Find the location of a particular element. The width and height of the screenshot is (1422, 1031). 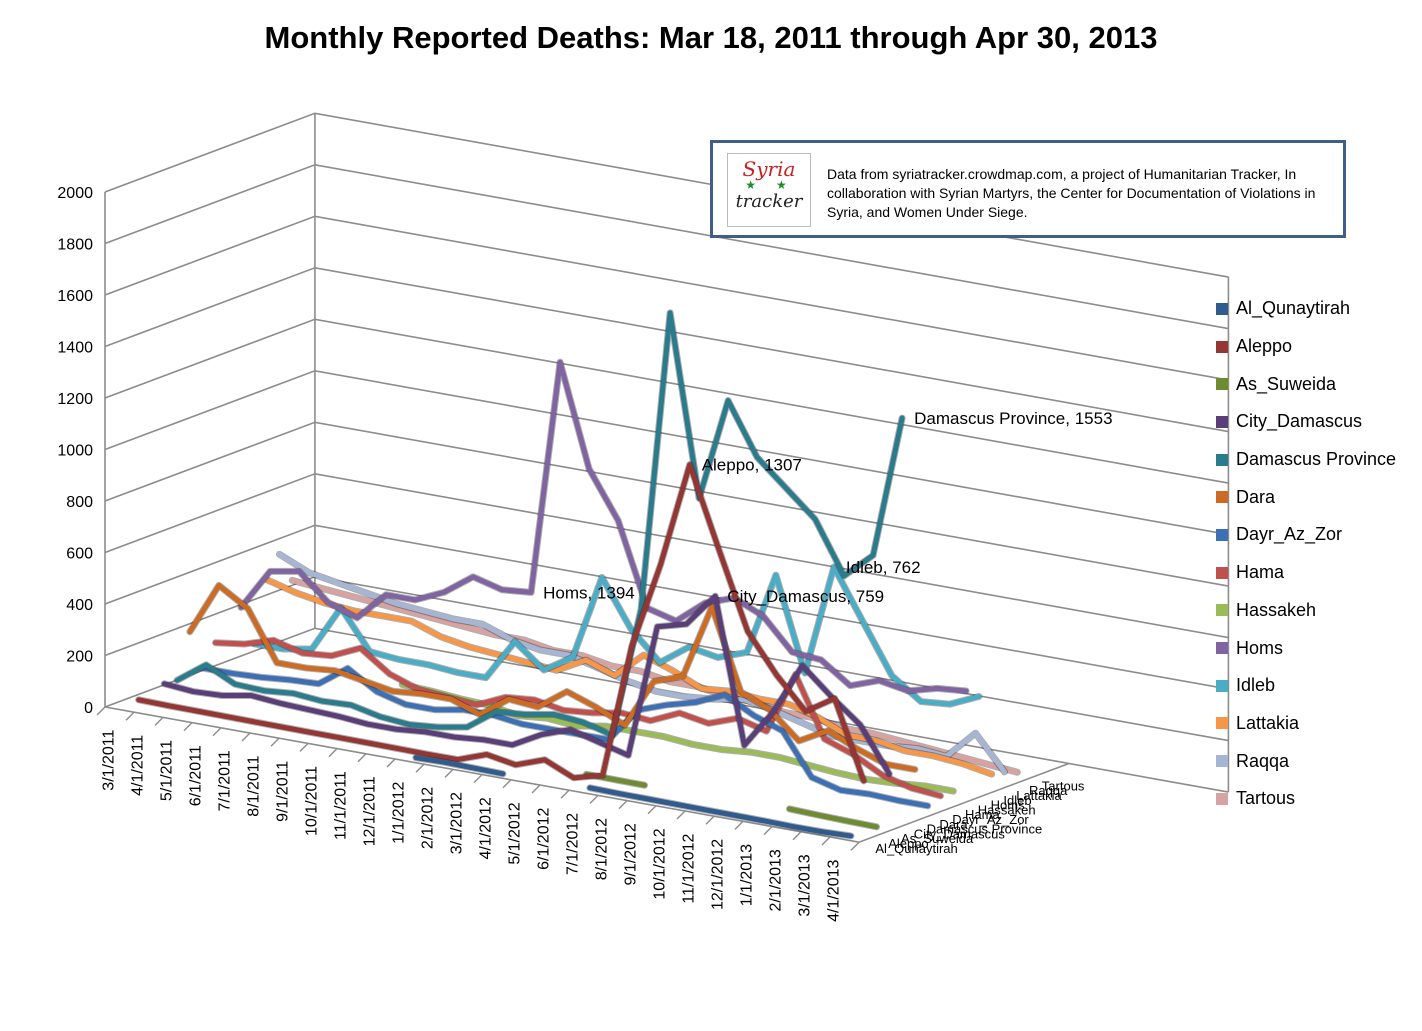

depth-tick-label: Homs is located at coordinates (1008, 805).